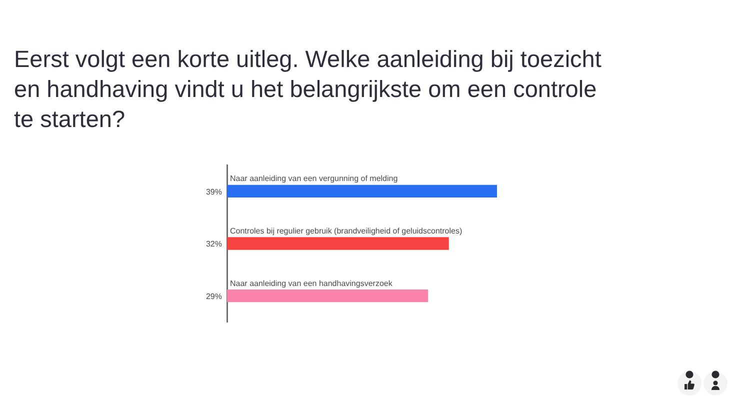  Describe the element at coordinates (312, 283) in the screenshot. I see `y-tick-label: Naar aanleiding van een handhavingsverzoek` at that location.